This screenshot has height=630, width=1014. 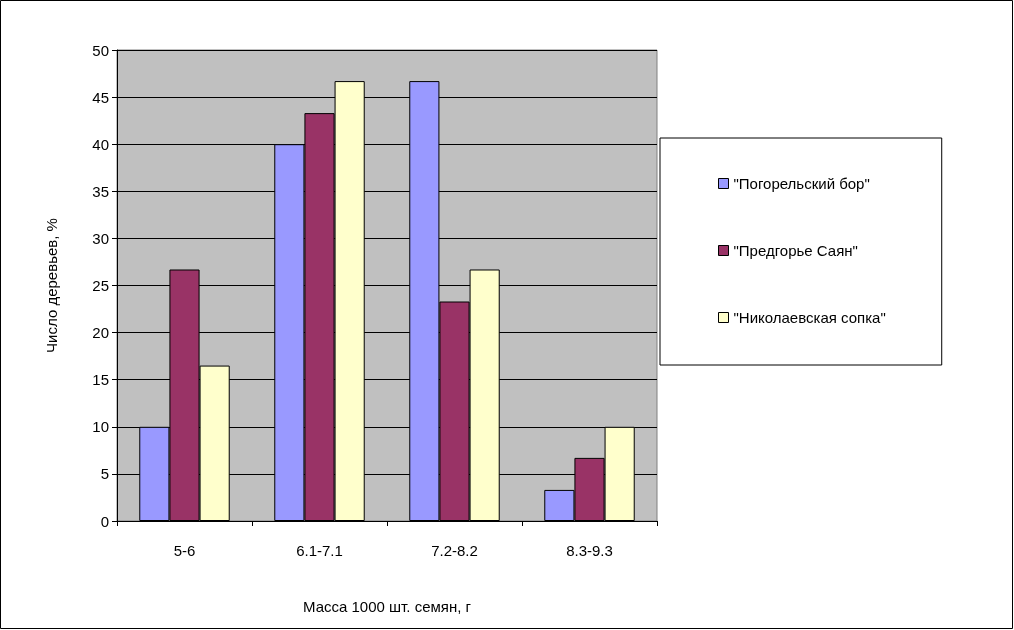 I want to click on x-tick-label: 8.3-9.3, so click(x=589, y=550).